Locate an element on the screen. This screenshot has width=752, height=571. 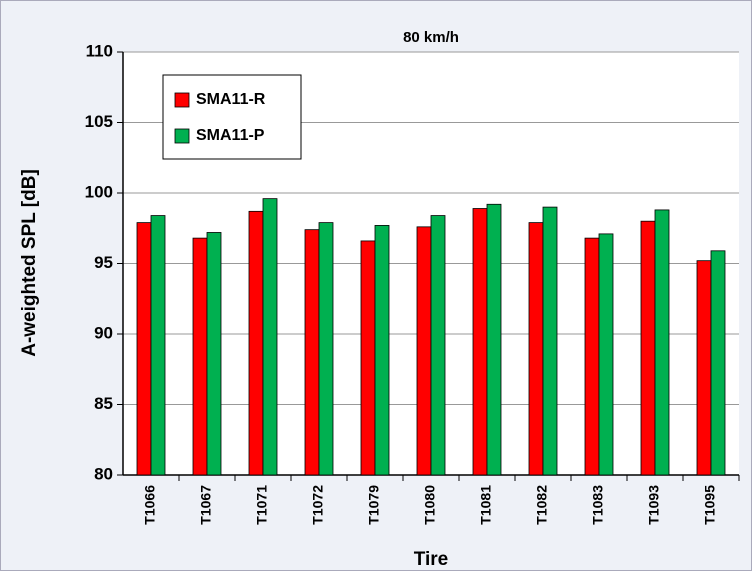
y-tick-label: 105 is located at coordinates (99, 121).